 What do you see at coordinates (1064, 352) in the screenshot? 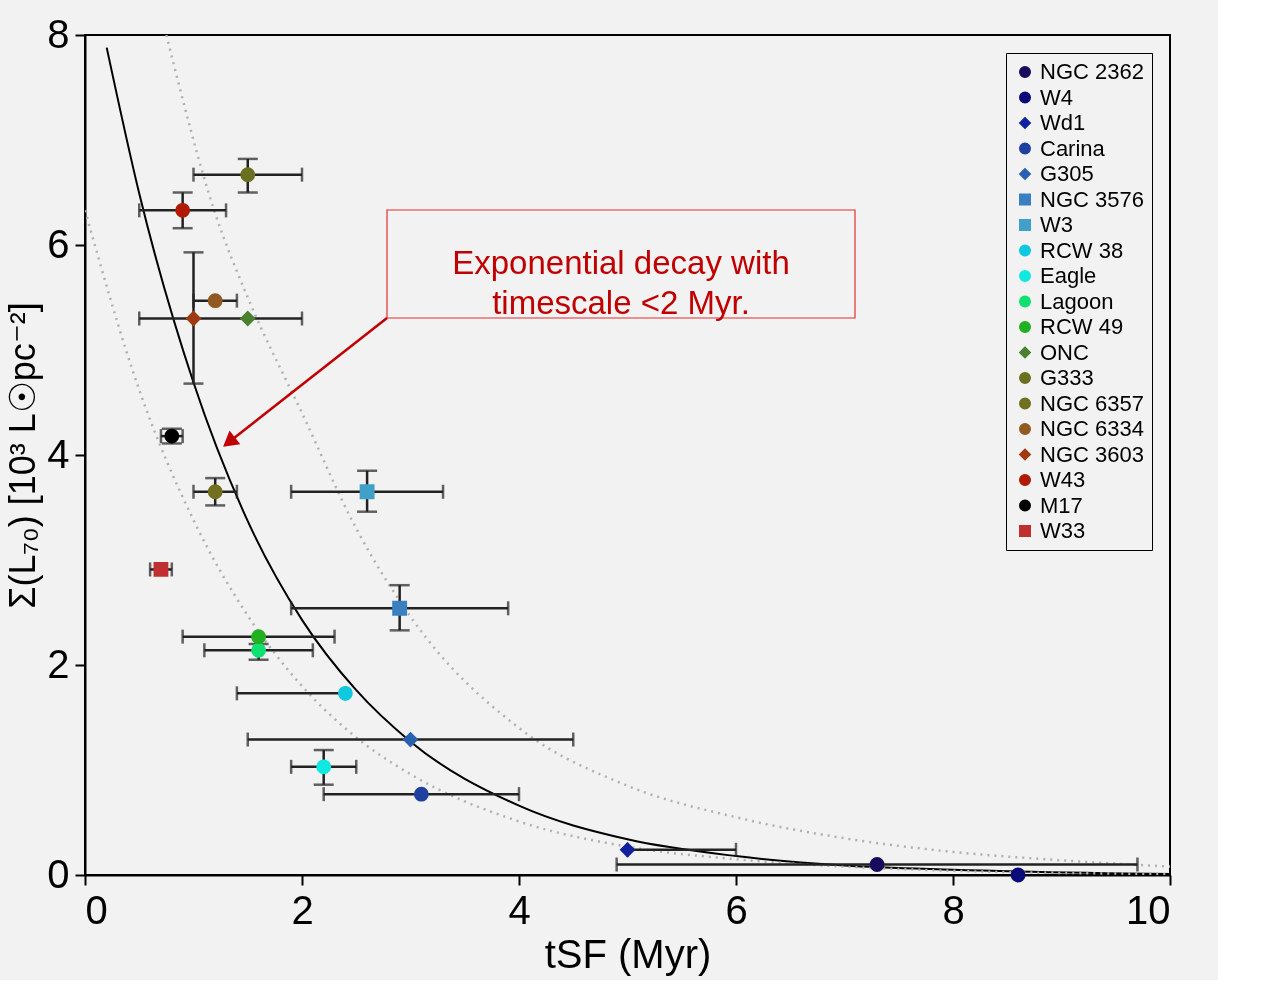
I see `legend-label: ONC` at bounding box center [1064, 352].